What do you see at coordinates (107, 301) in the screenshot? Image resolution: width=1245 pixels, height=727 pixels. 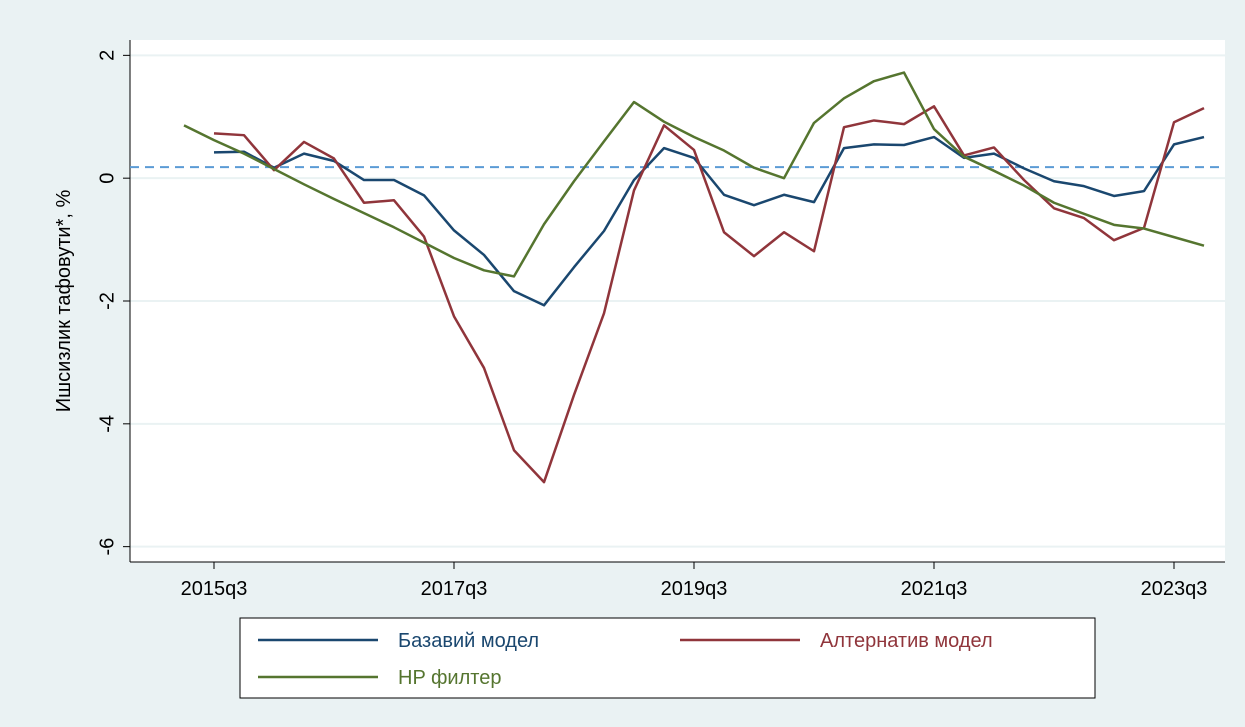 I see `y-tick-label: -2` at bounding box center [107, 301].